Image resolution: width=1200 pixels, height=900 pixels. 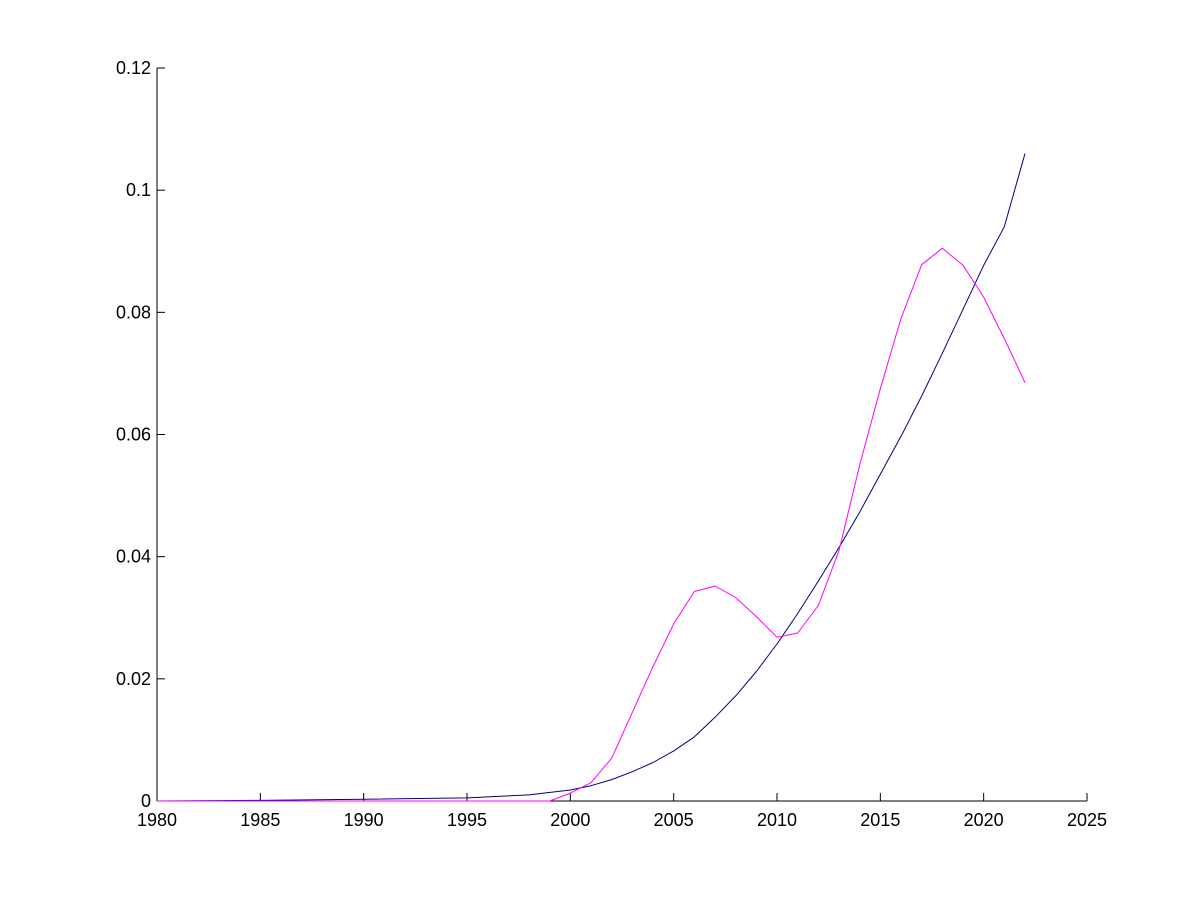 What do you see at coordinates (133, 557) in the screenshot?
I see `y-tick-label: 0.04` at bounding box center [133, 557].